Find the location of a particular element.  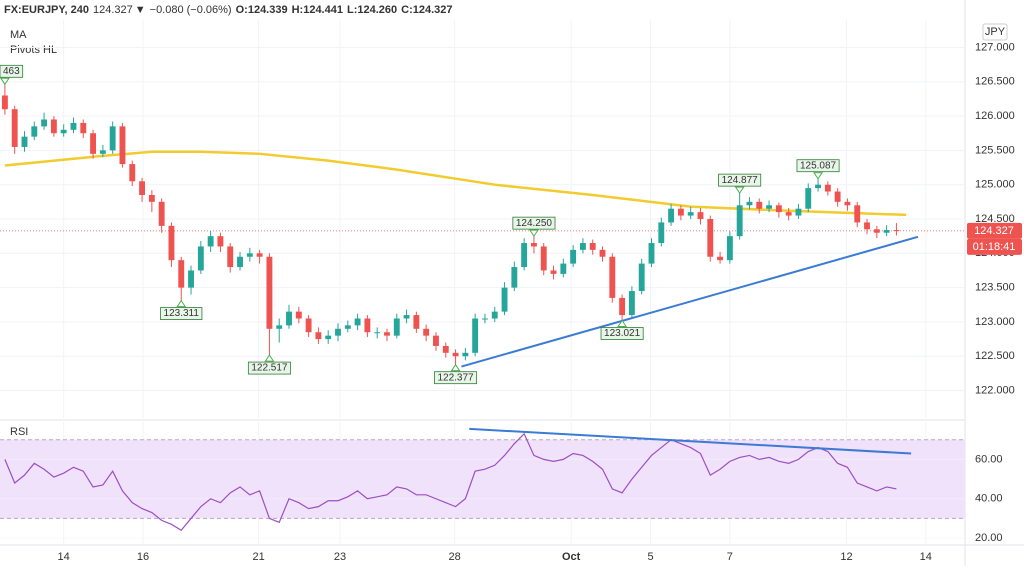

x-tick-label: 16 is located at coordinates (143, 557).